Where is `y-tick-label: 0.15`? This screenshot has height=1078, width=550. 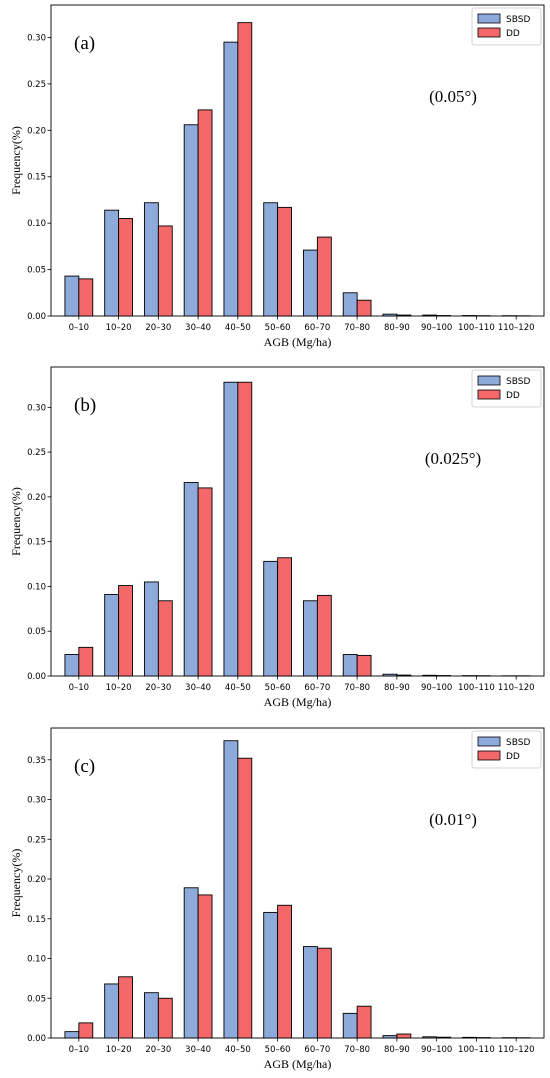
y-tick-label: 0.15 is located at coordinates (36, 543).